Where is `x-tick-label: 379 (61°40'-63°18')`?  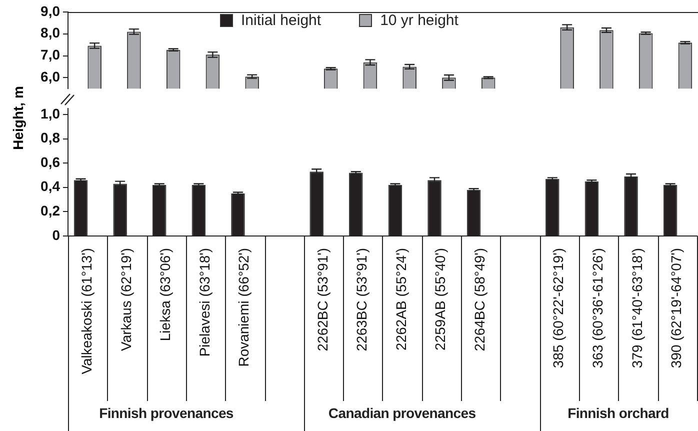
x-tick-label: 379 (61°40'-63°18') is located at coordinates (636, 308).